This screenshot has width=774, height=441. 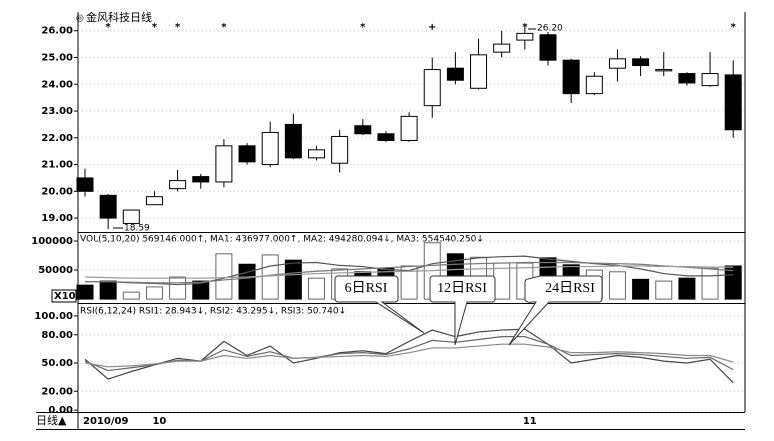 I want to click on x-tick-label: 2010/09, so click(x=105, y=421).